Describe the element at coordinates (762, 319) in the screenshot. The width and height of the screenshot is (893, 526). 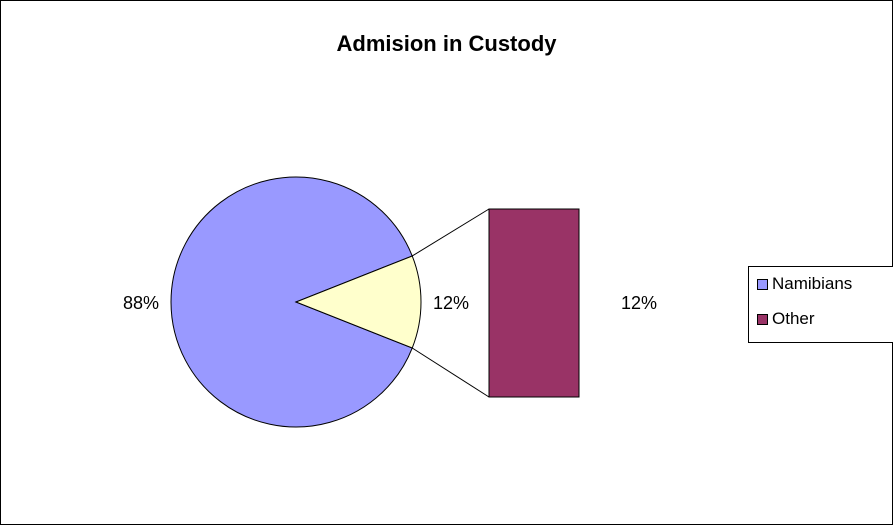
I see `legend-swatch-other` at that location.